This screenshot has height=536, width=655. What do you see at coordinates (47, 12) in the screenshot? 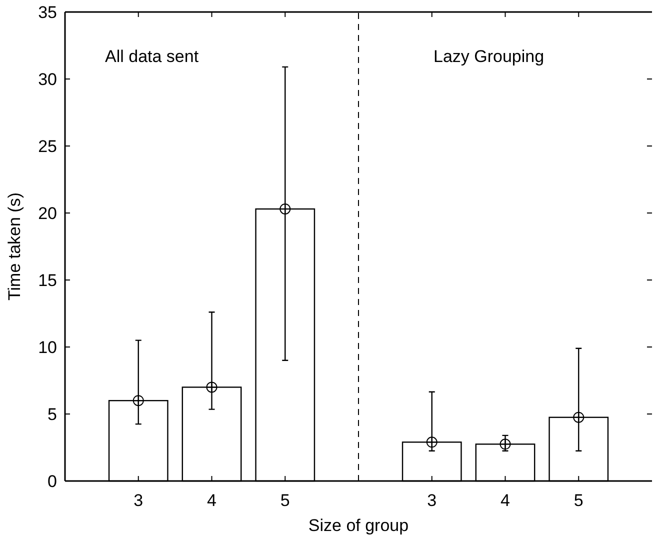
I see `y-tick-label: 35` at bounding box center [47, 12].